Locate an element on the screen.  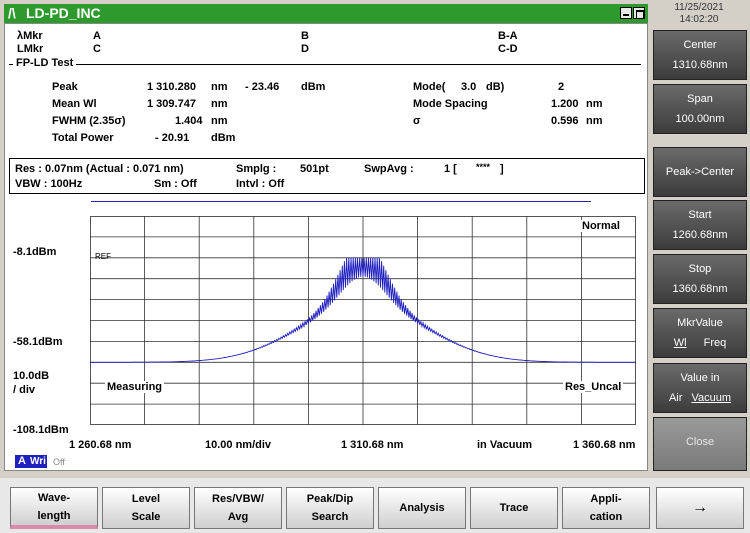
start-button-value: 1260.68nm is located at coordinates (700, 235).